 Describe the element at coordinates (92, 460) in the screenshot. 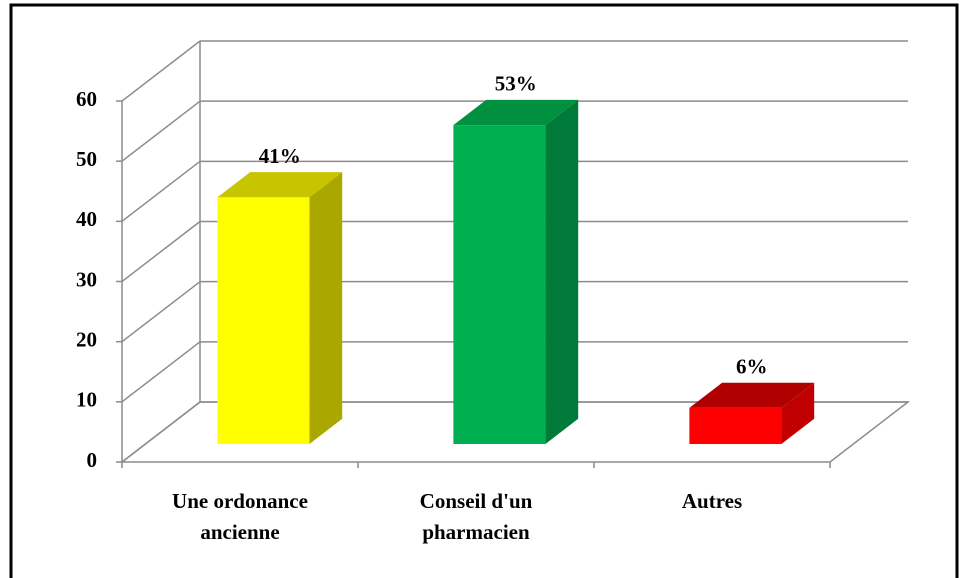

I see `y-tick-label: 0` at that location.